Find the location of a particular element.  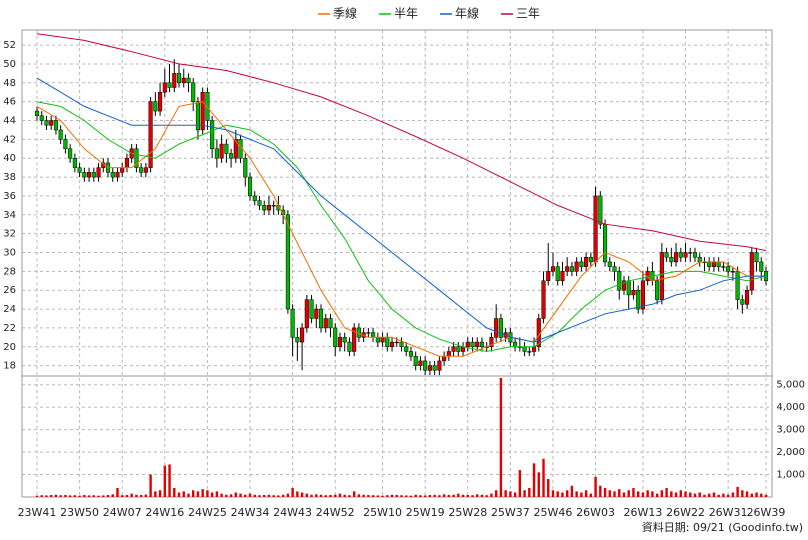

y-tick-label: 40 is located at coordinates (9, 158).